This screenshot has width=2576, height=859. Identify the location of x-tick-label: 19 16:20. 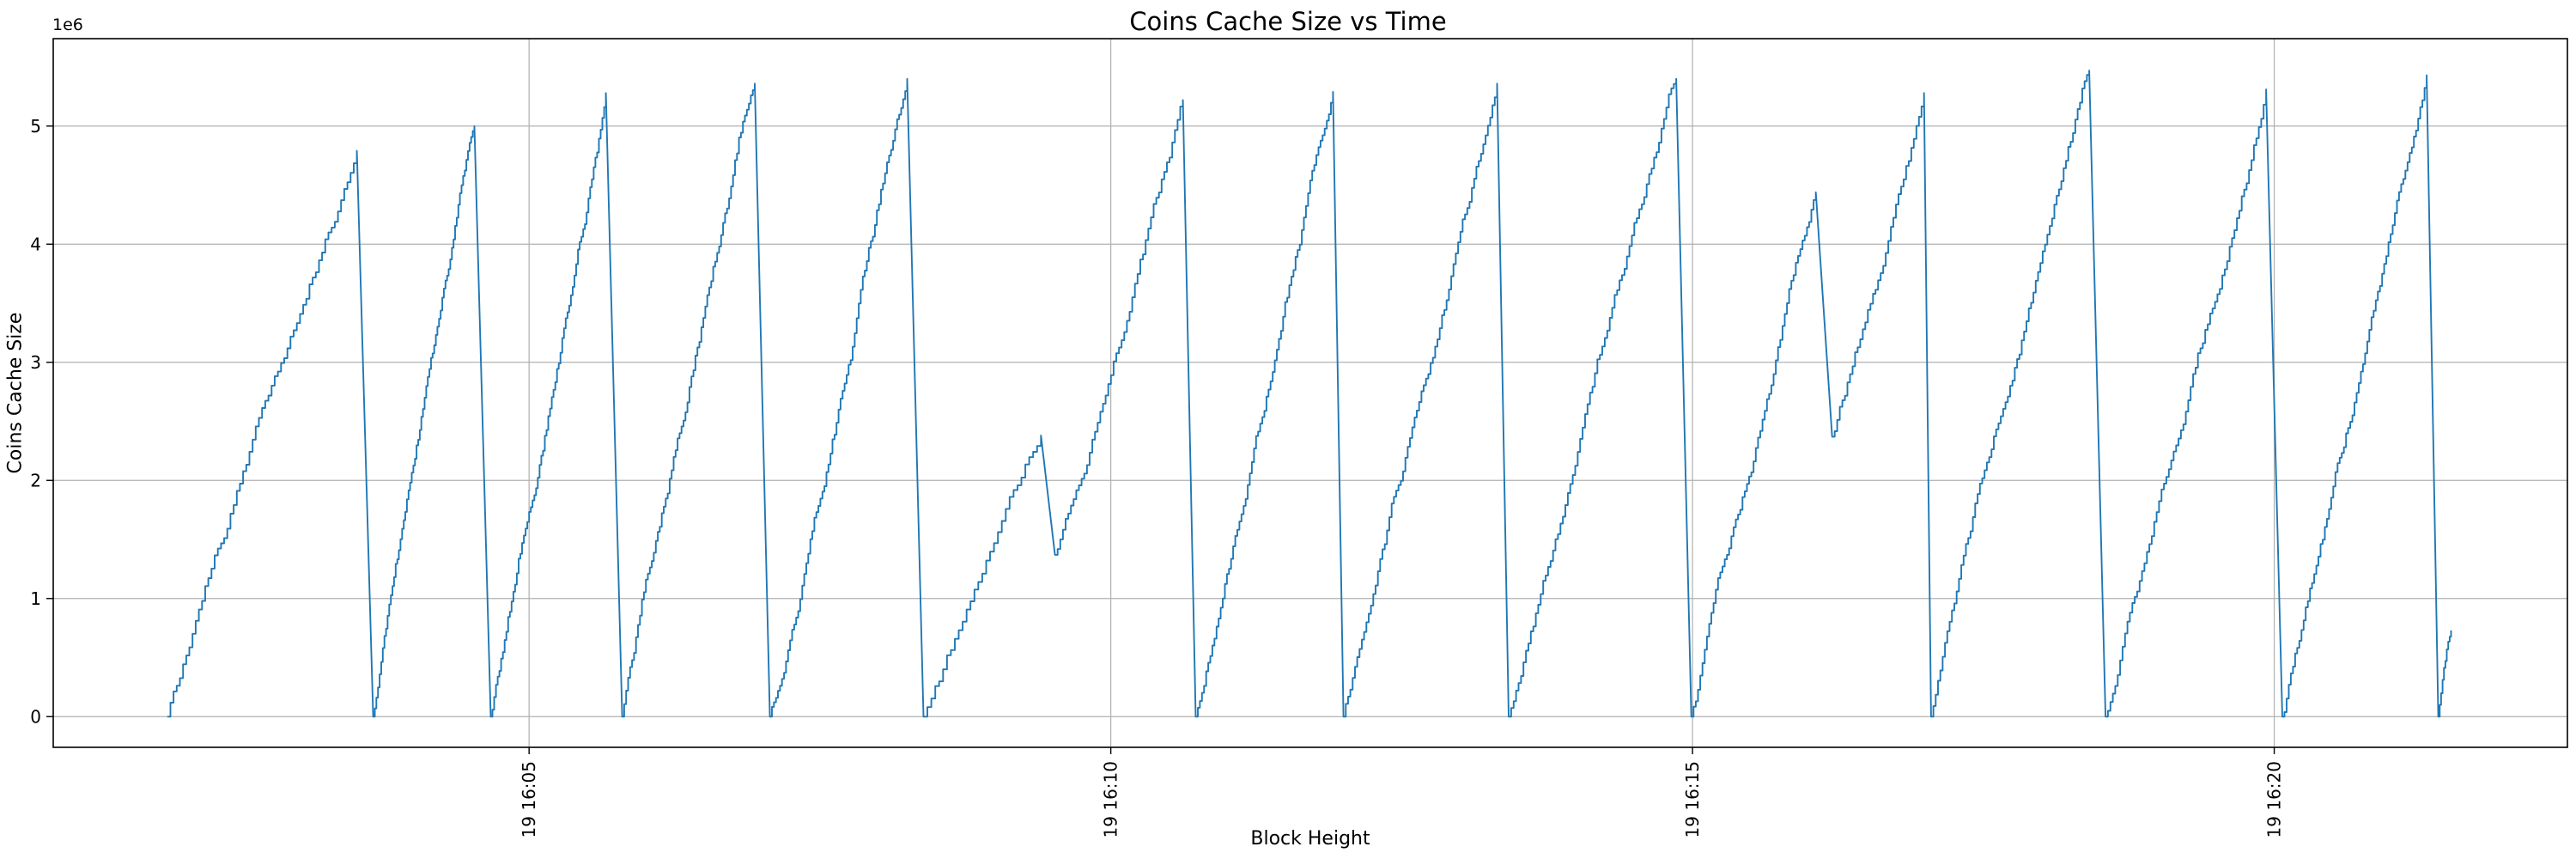
(2274, 799).